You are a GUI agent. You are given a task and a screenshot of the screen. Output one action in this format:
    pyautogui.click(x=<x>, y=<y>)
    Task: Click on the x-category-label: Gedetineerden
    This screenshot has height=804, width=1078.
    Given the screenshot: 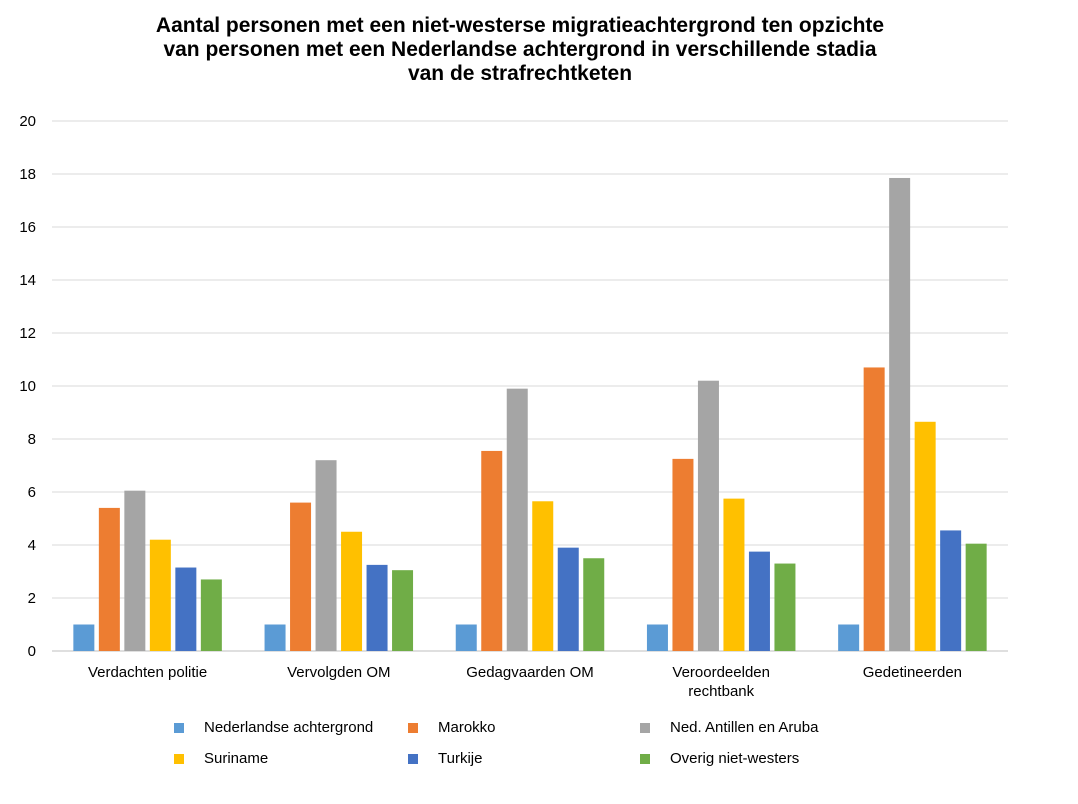 What is the action you would take?
    pyautogui.click(x=912, y=672)
    